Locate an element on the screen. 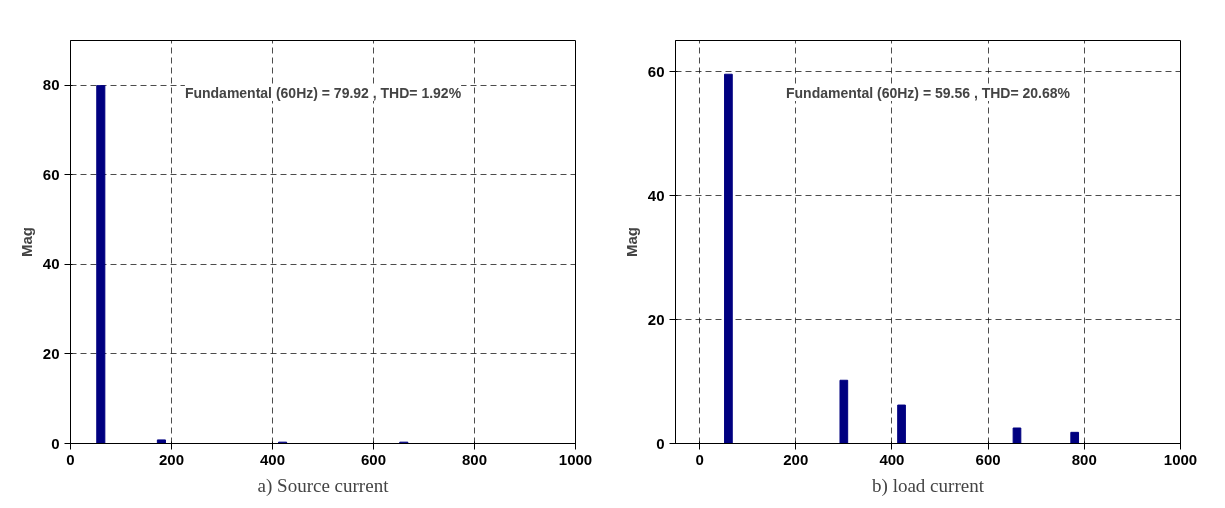  text: b) load current is located at coordinates (928, 485).